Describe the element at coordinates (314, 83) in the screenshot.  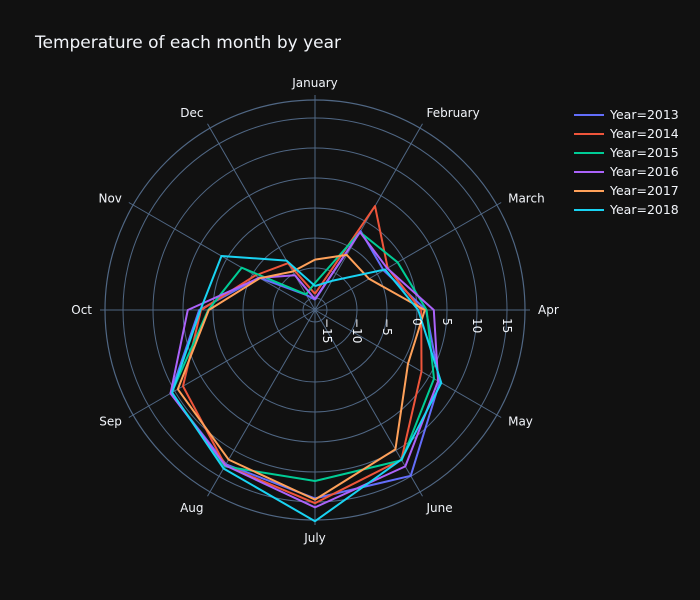
I see `angular-tick-label: January` at that location.